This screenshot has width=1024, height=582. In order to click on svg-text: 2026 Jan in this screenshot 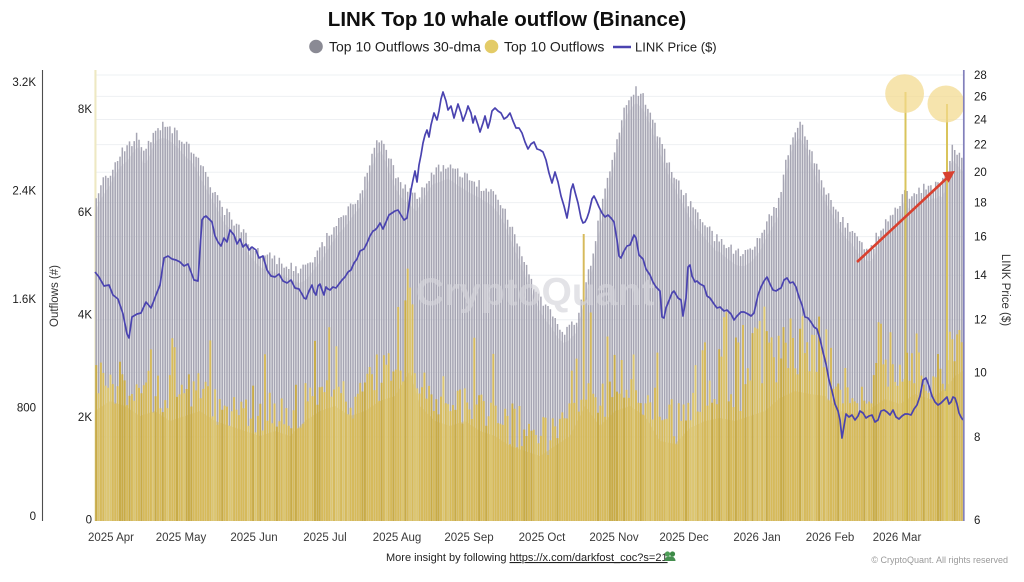, I will do `click(756, 538)`.